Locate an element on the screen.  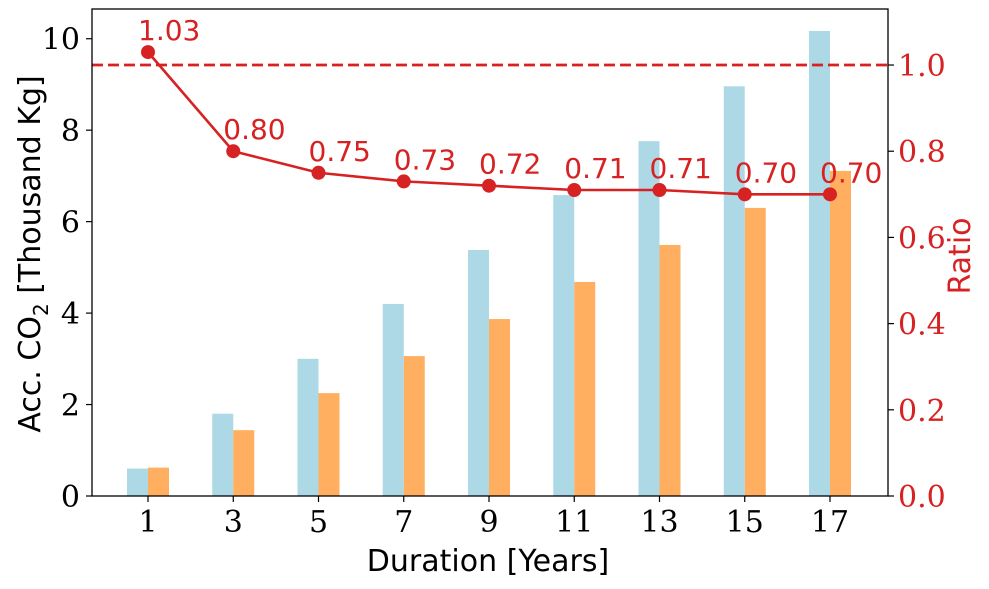
right-tick-label: 0.6 is located at coordinates (922, 238).